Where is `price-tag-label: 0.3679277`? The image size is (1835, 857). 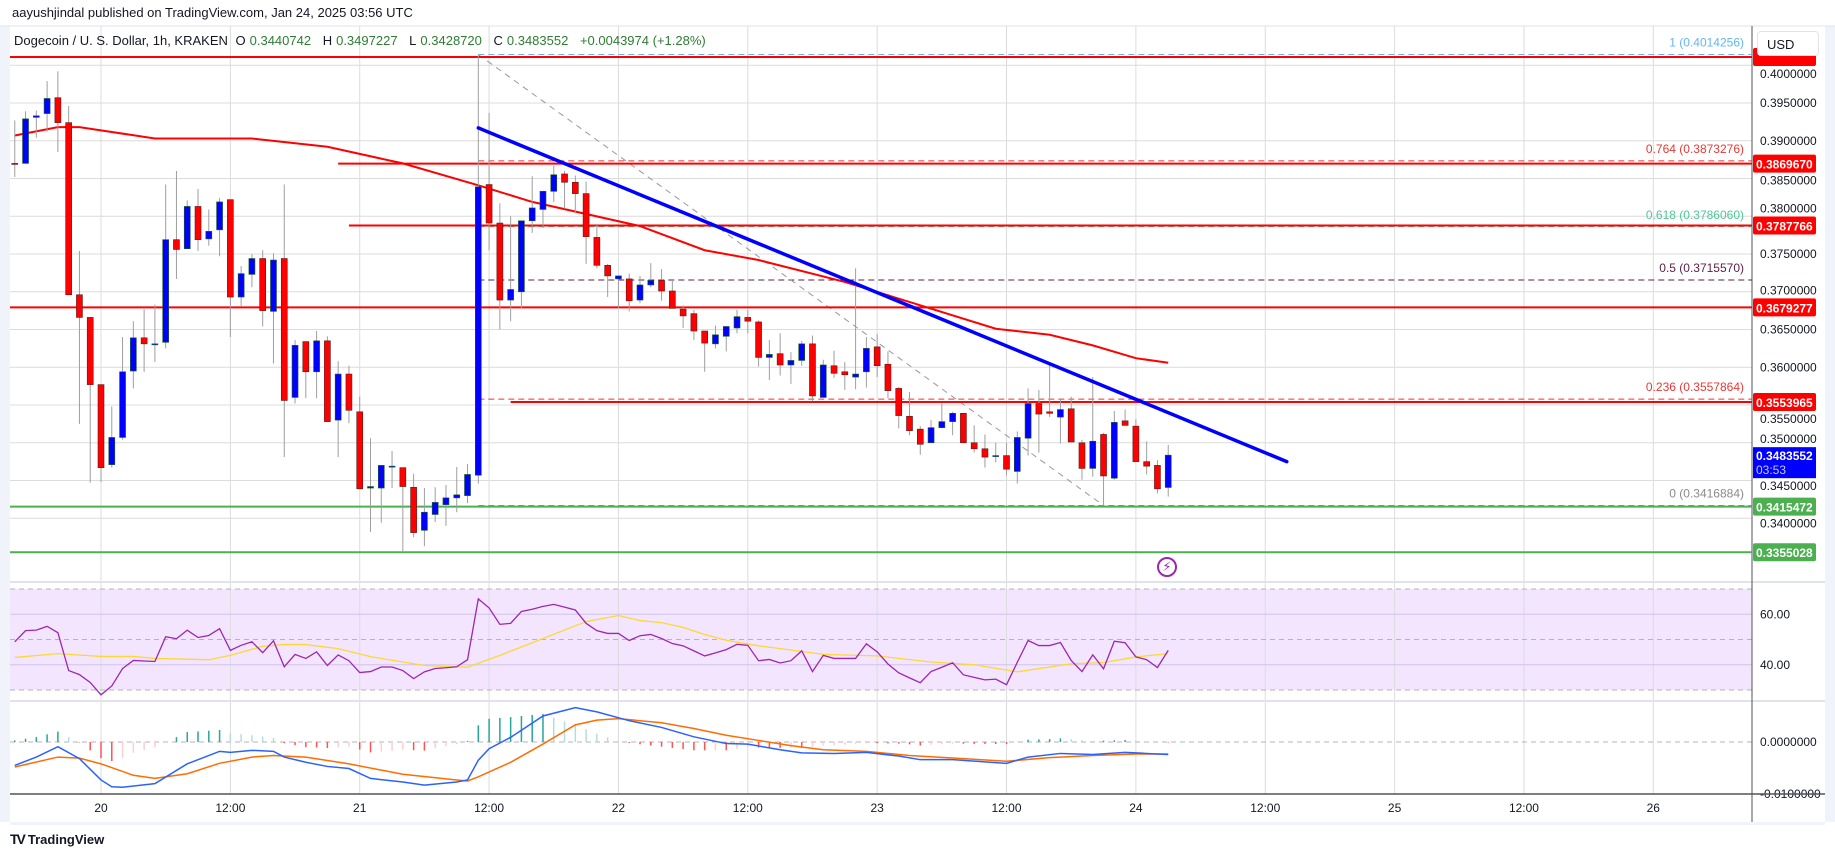 price-tag-label: 0.3679277 is located at coordinates (1784, 308).